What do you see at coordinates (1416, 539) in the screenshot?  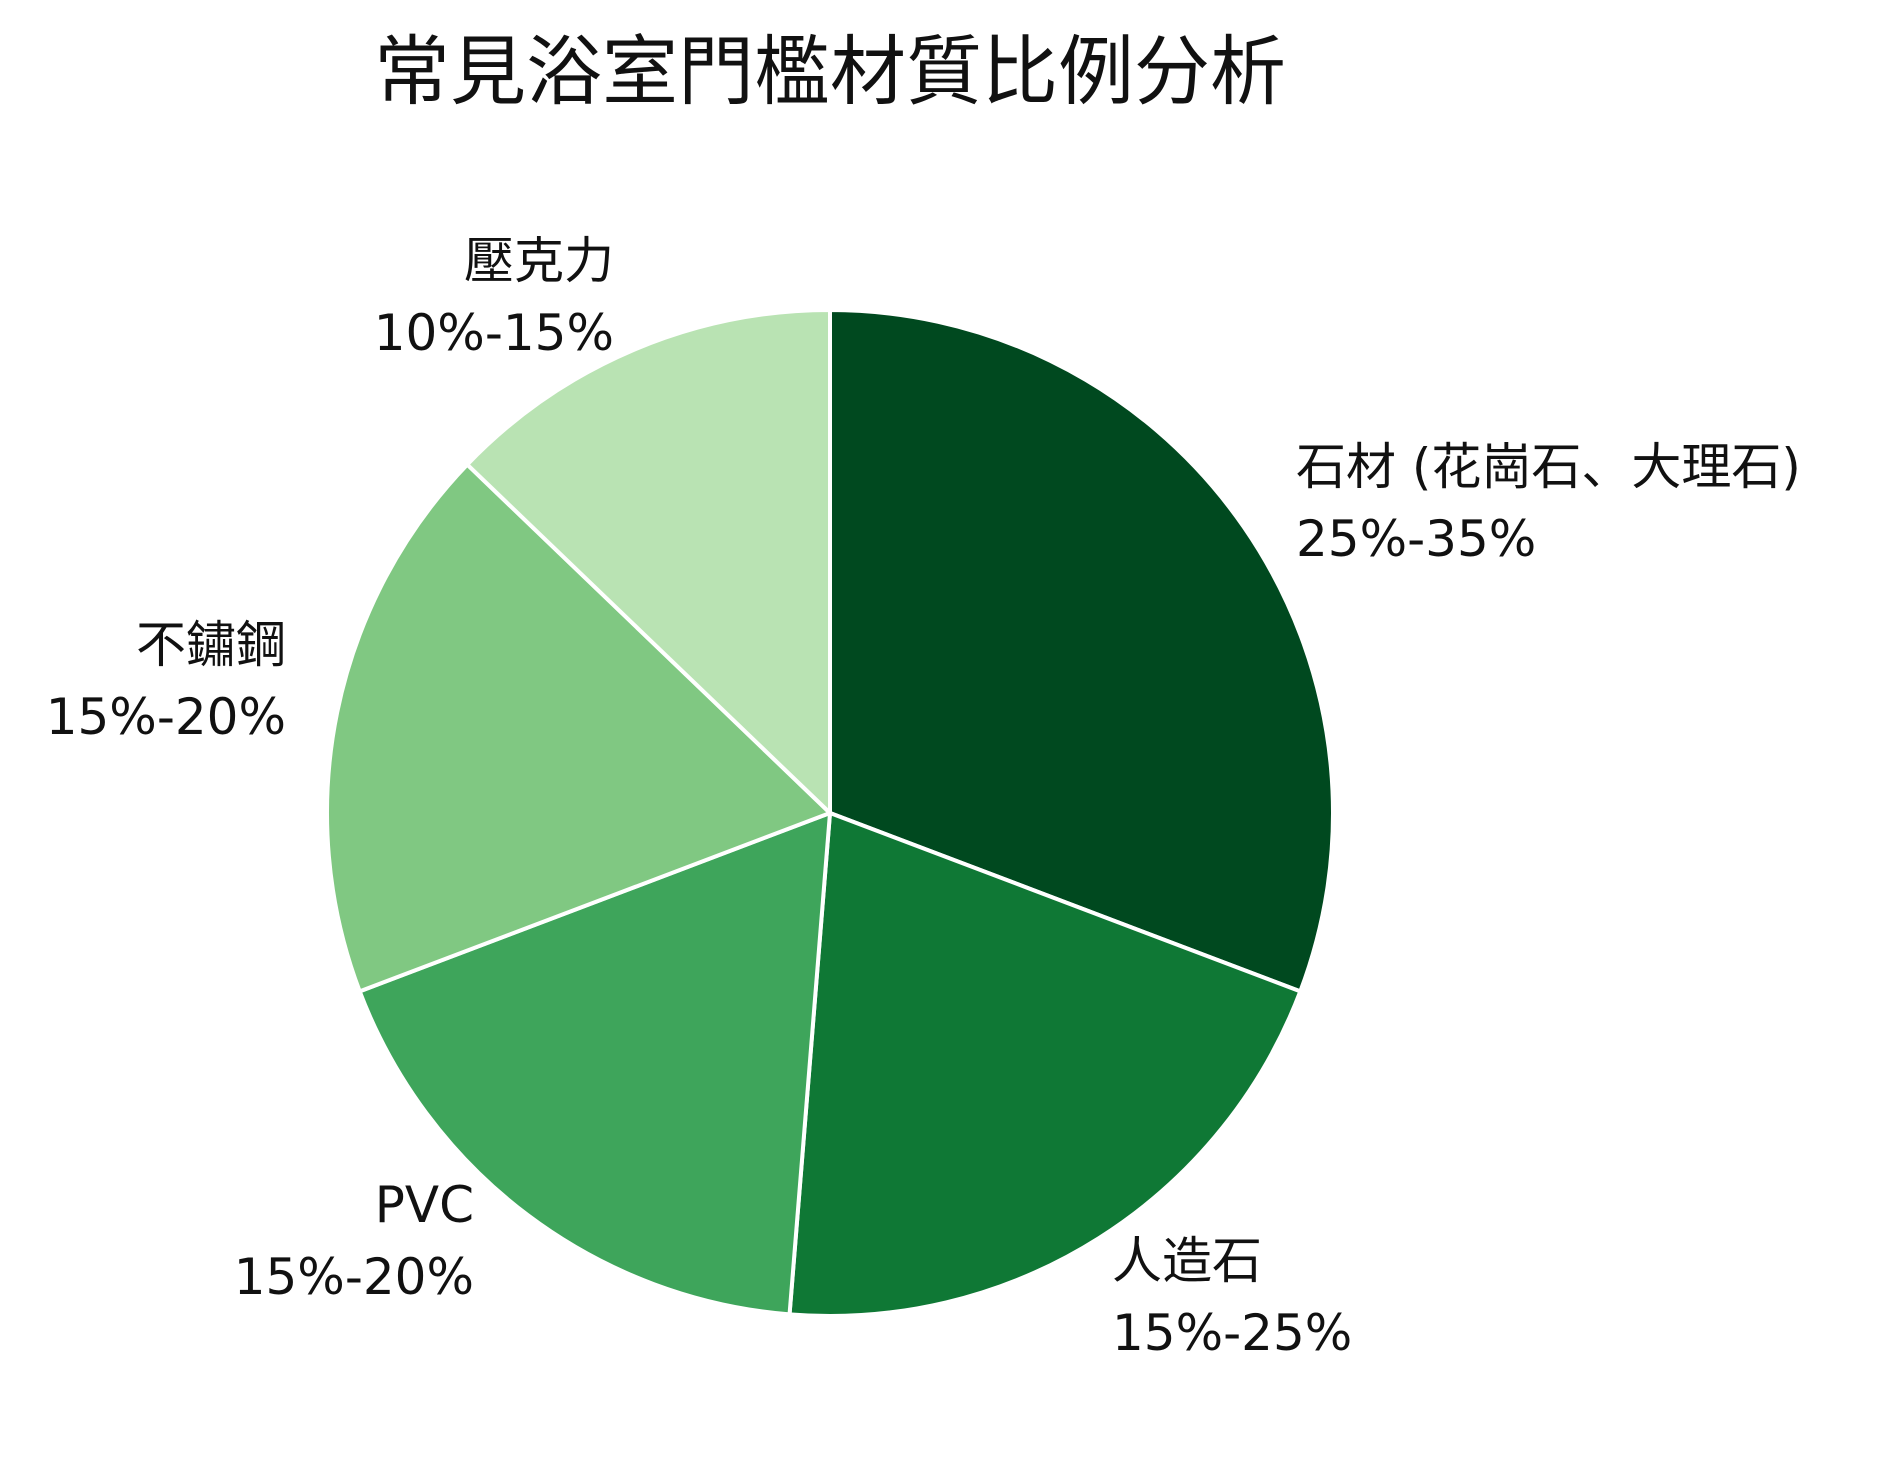 I see `slice-range-label-1: 25%-35%` at bounding box center [1416, 539].